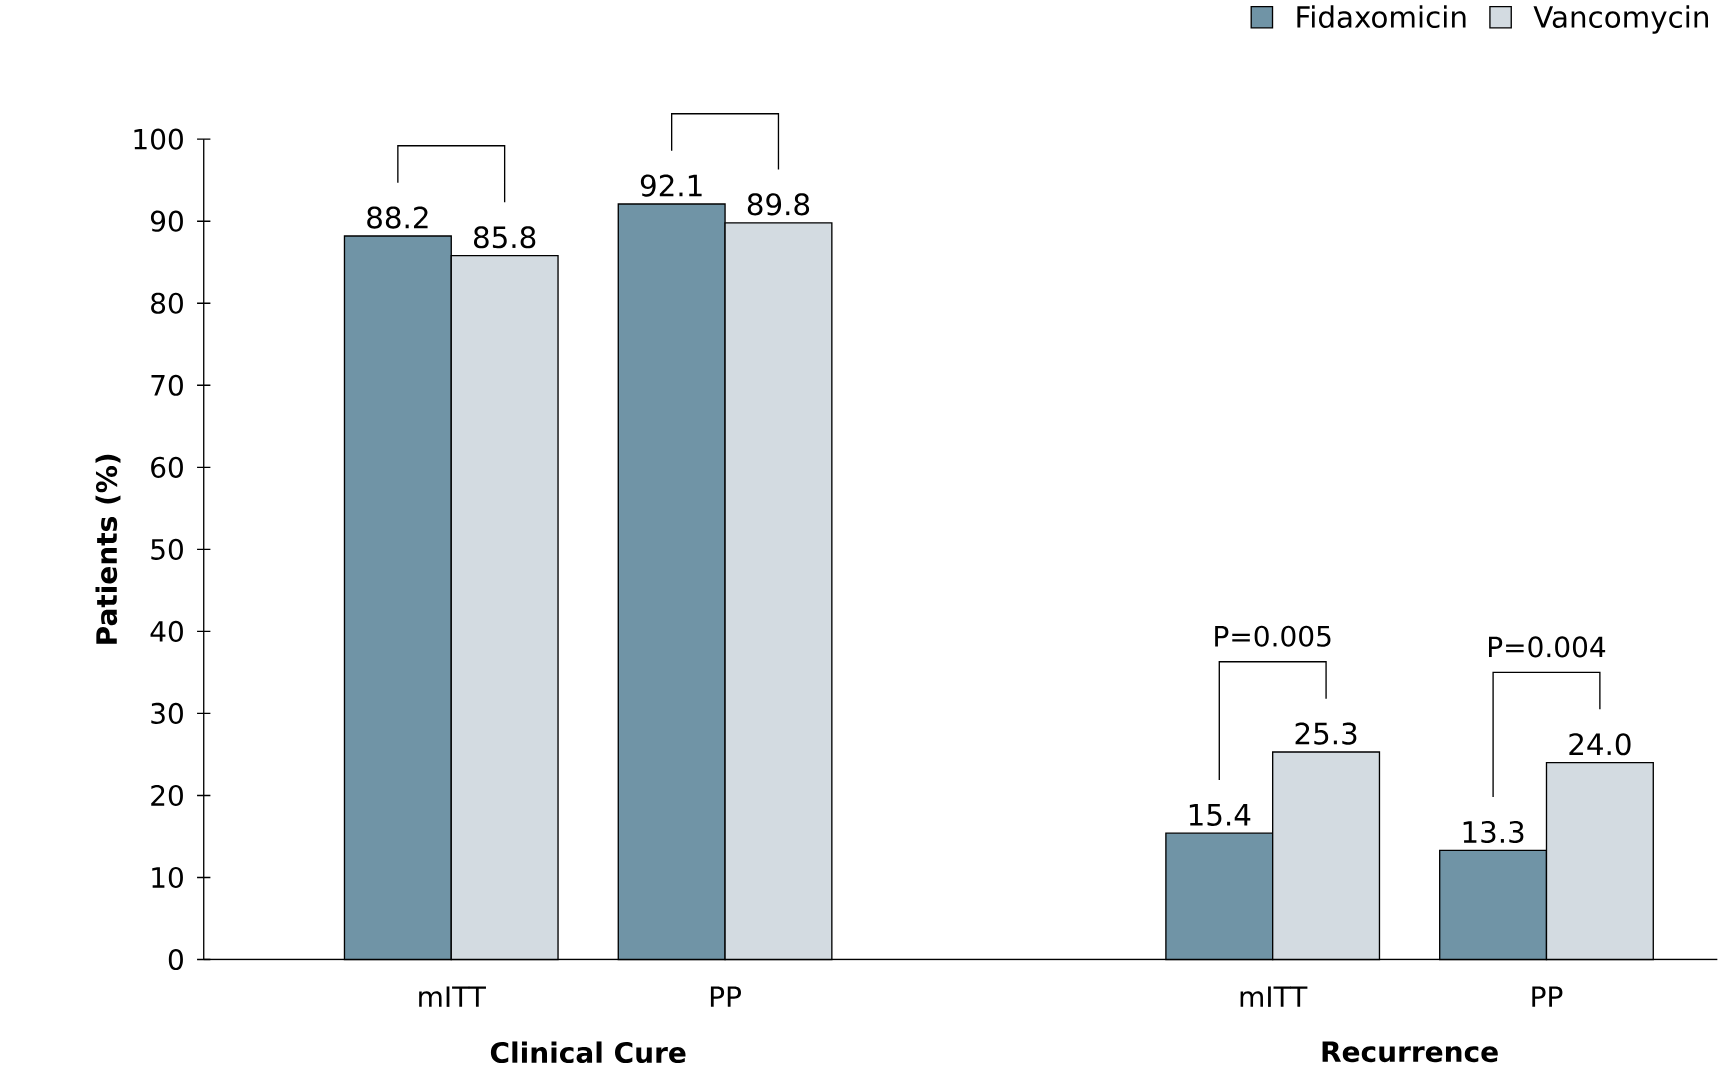 The image size is (1718, 1080). Describe the element at coordinates (167, 467) in the screenshot. I see `y-tick-label: 60` at that location.